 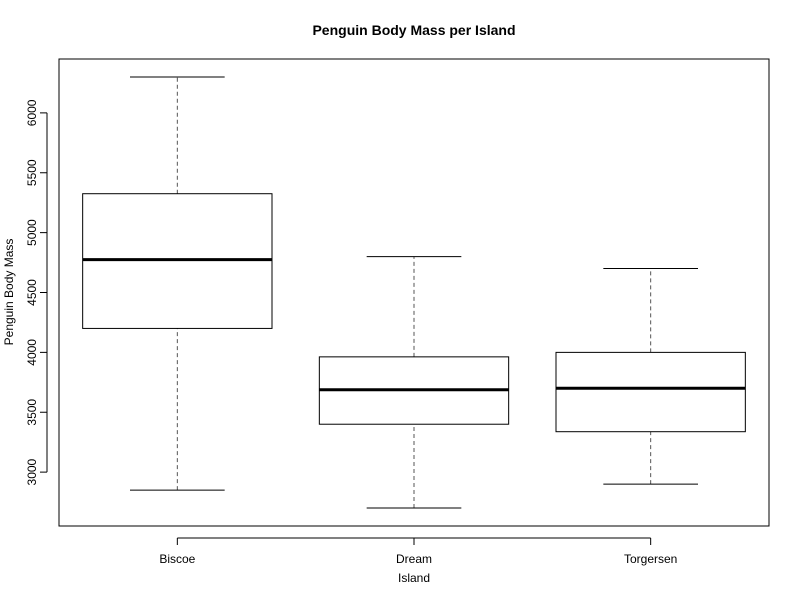 What do you see at coordinates (414, 578) in the screenshot?
I see `x-axis-label: Island` at bounding box center [414, 578].